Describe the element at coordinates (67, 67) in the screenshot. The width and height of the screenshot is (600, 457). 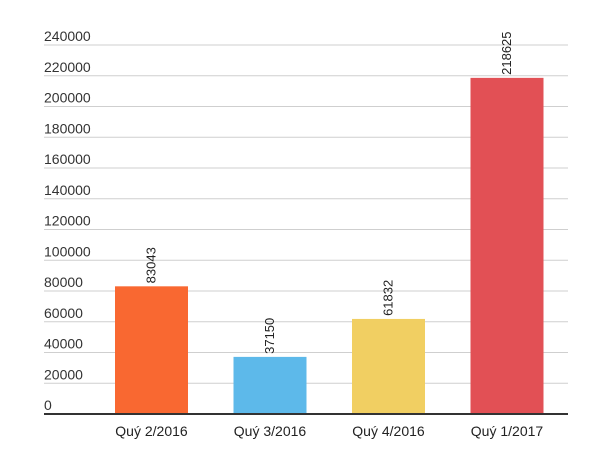
I see `y-tick-label: 220000` at that location.